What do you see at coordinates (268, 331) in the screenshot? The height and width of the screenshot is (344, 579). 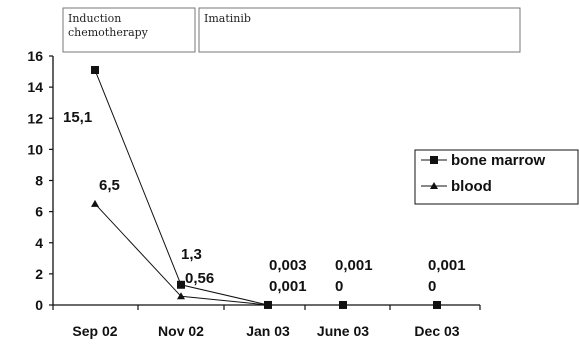 I see `x-tick-label: Jan 03` at bounding box center [268, 331].